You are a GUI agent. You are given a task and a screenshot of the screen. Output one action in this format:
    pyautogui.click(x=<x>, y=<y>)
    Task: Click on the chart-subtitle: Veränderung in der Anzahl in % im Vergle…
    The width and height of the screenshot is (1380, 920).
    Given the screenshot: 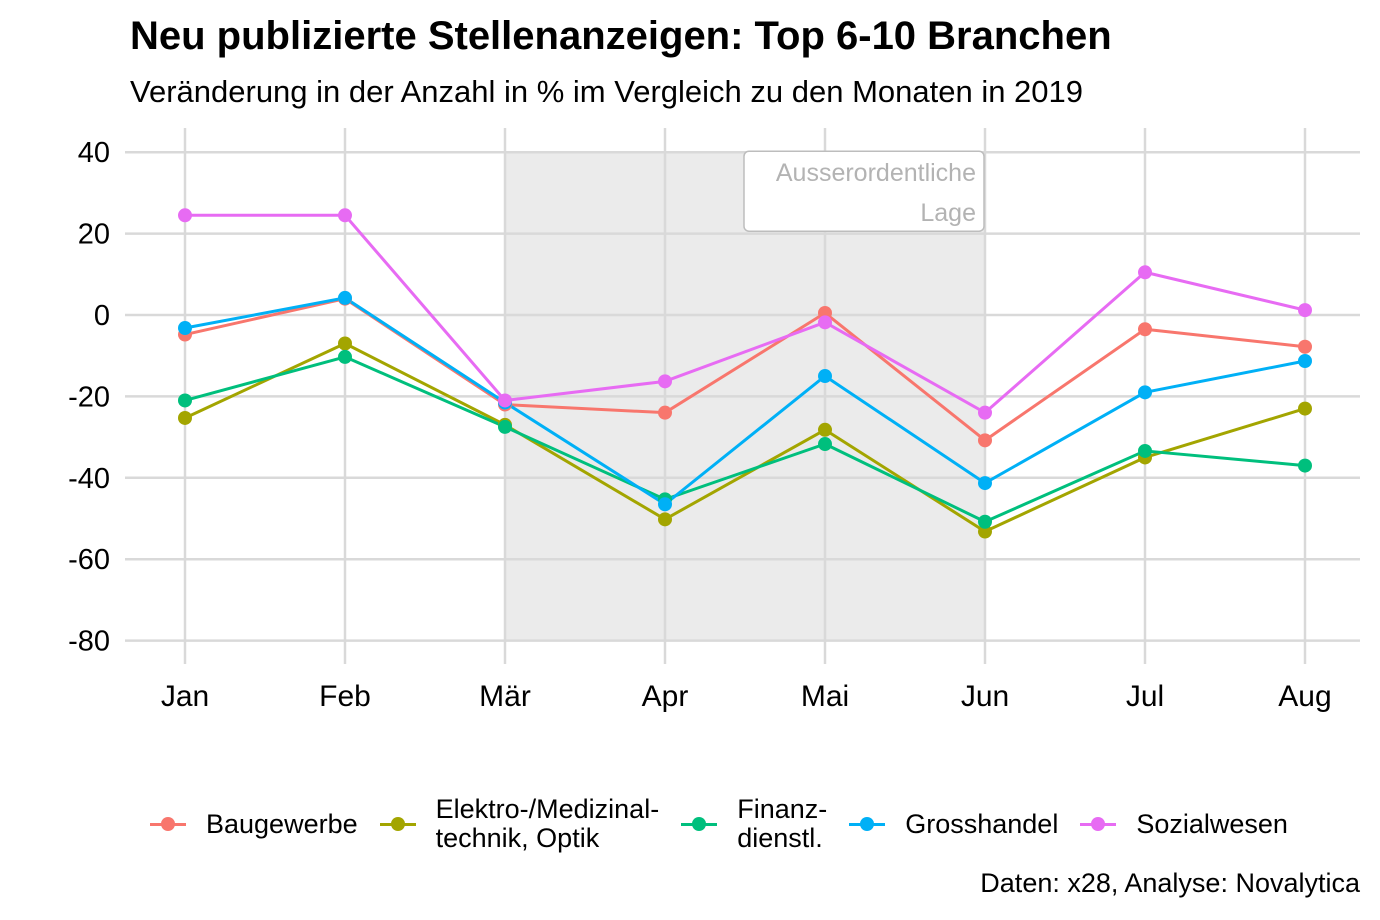 What is the action you would take?
    pyautogui.click(x=607, y=91)
    